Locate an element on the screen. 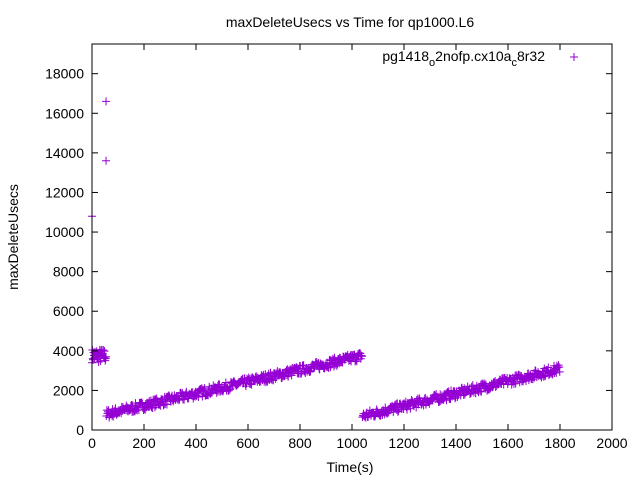 Image resolution: width=640 pixels, height=480 pixels. x-tick-label: 200 is located at coordinates (144, 443).